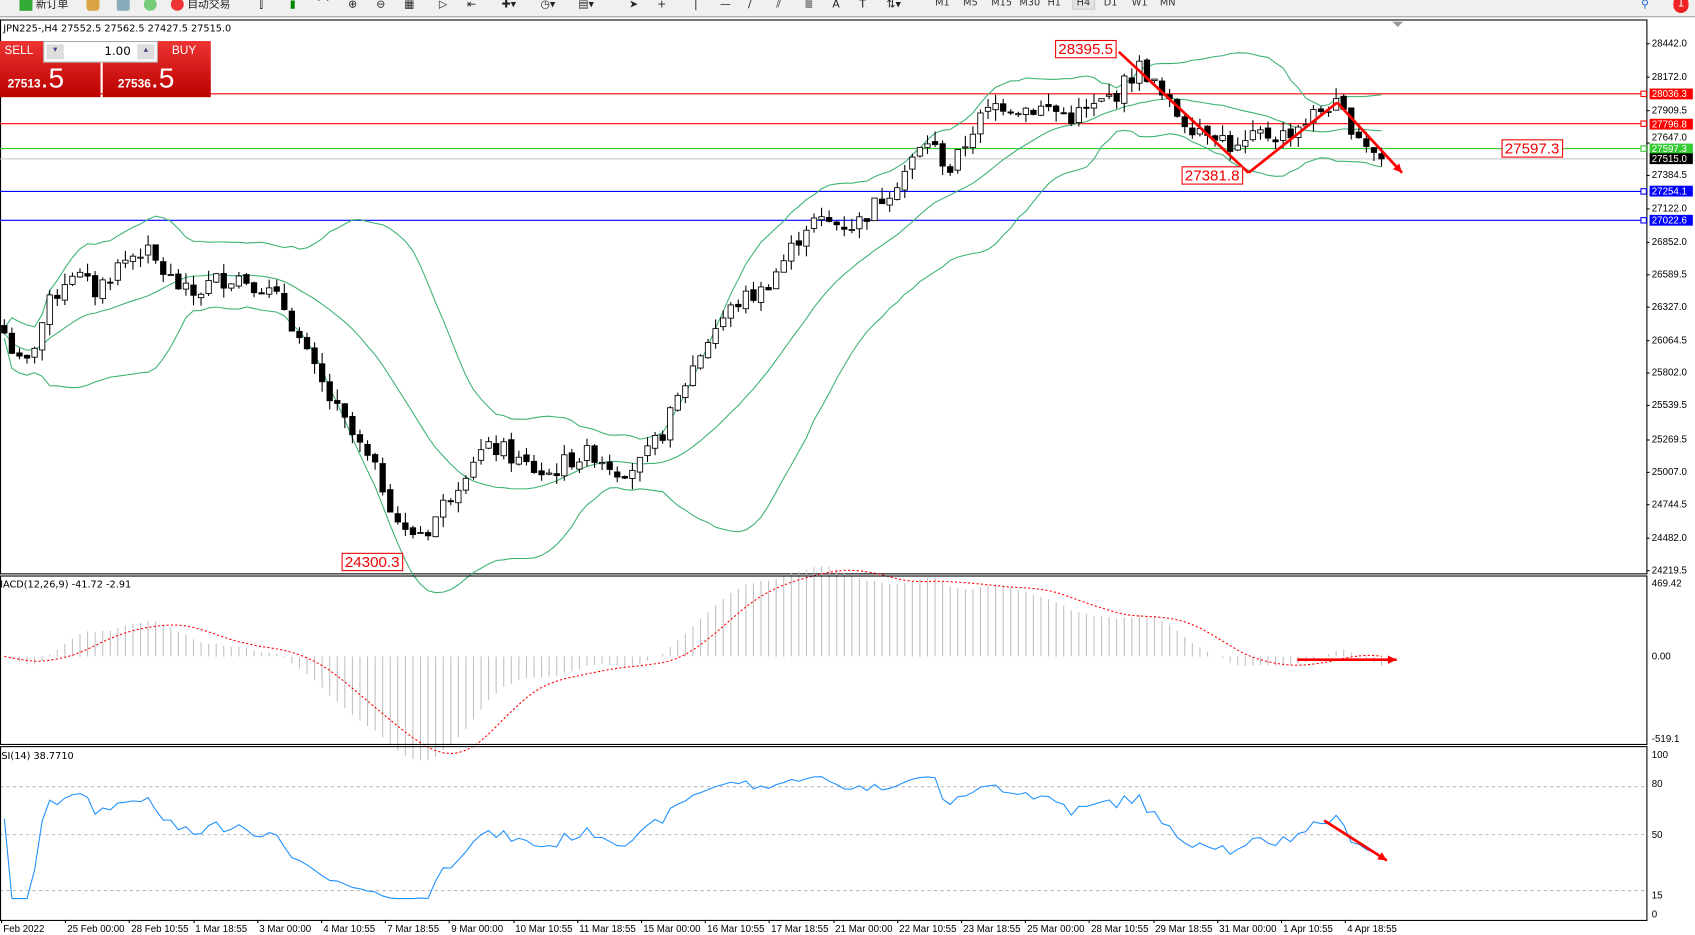 The image size is (1695, 935). I want to click on timeframe-m30: M30, so click(1030, 4).